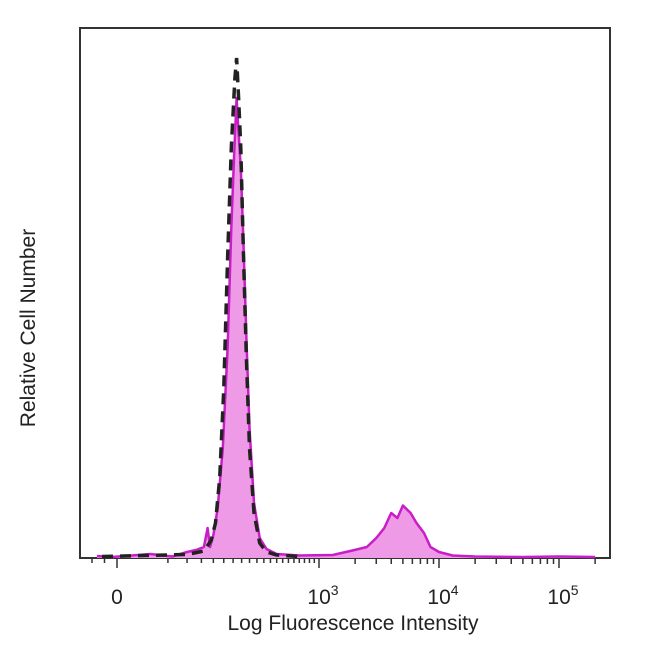  I want to click on x-tick-label: 0, so click(117, 597).